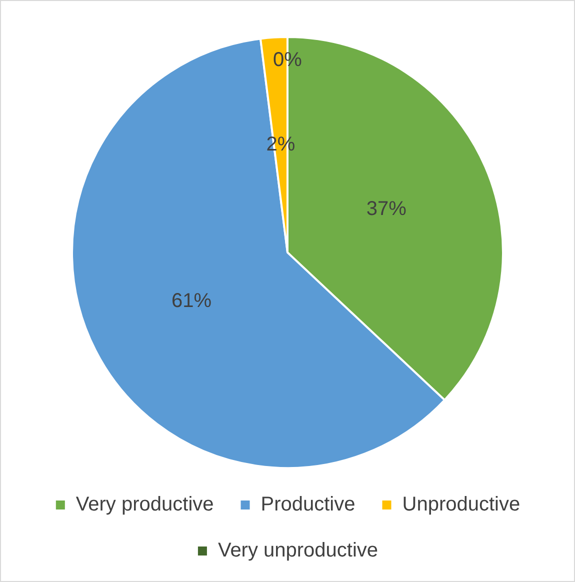  I want to click on data-label: 2%, so click(281, 144).